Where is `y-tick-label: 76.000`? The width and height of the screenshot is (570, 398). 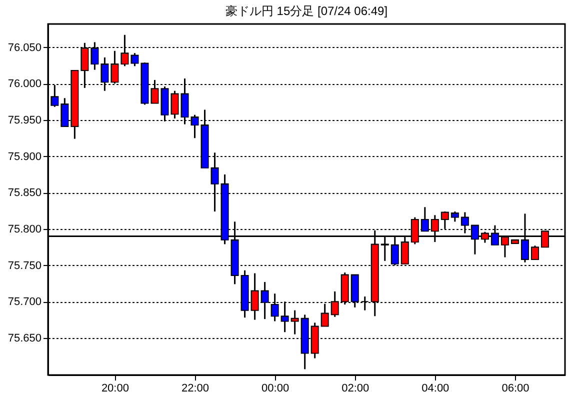
y-tick-label: 76.000 is located at coordinates (25, 84).